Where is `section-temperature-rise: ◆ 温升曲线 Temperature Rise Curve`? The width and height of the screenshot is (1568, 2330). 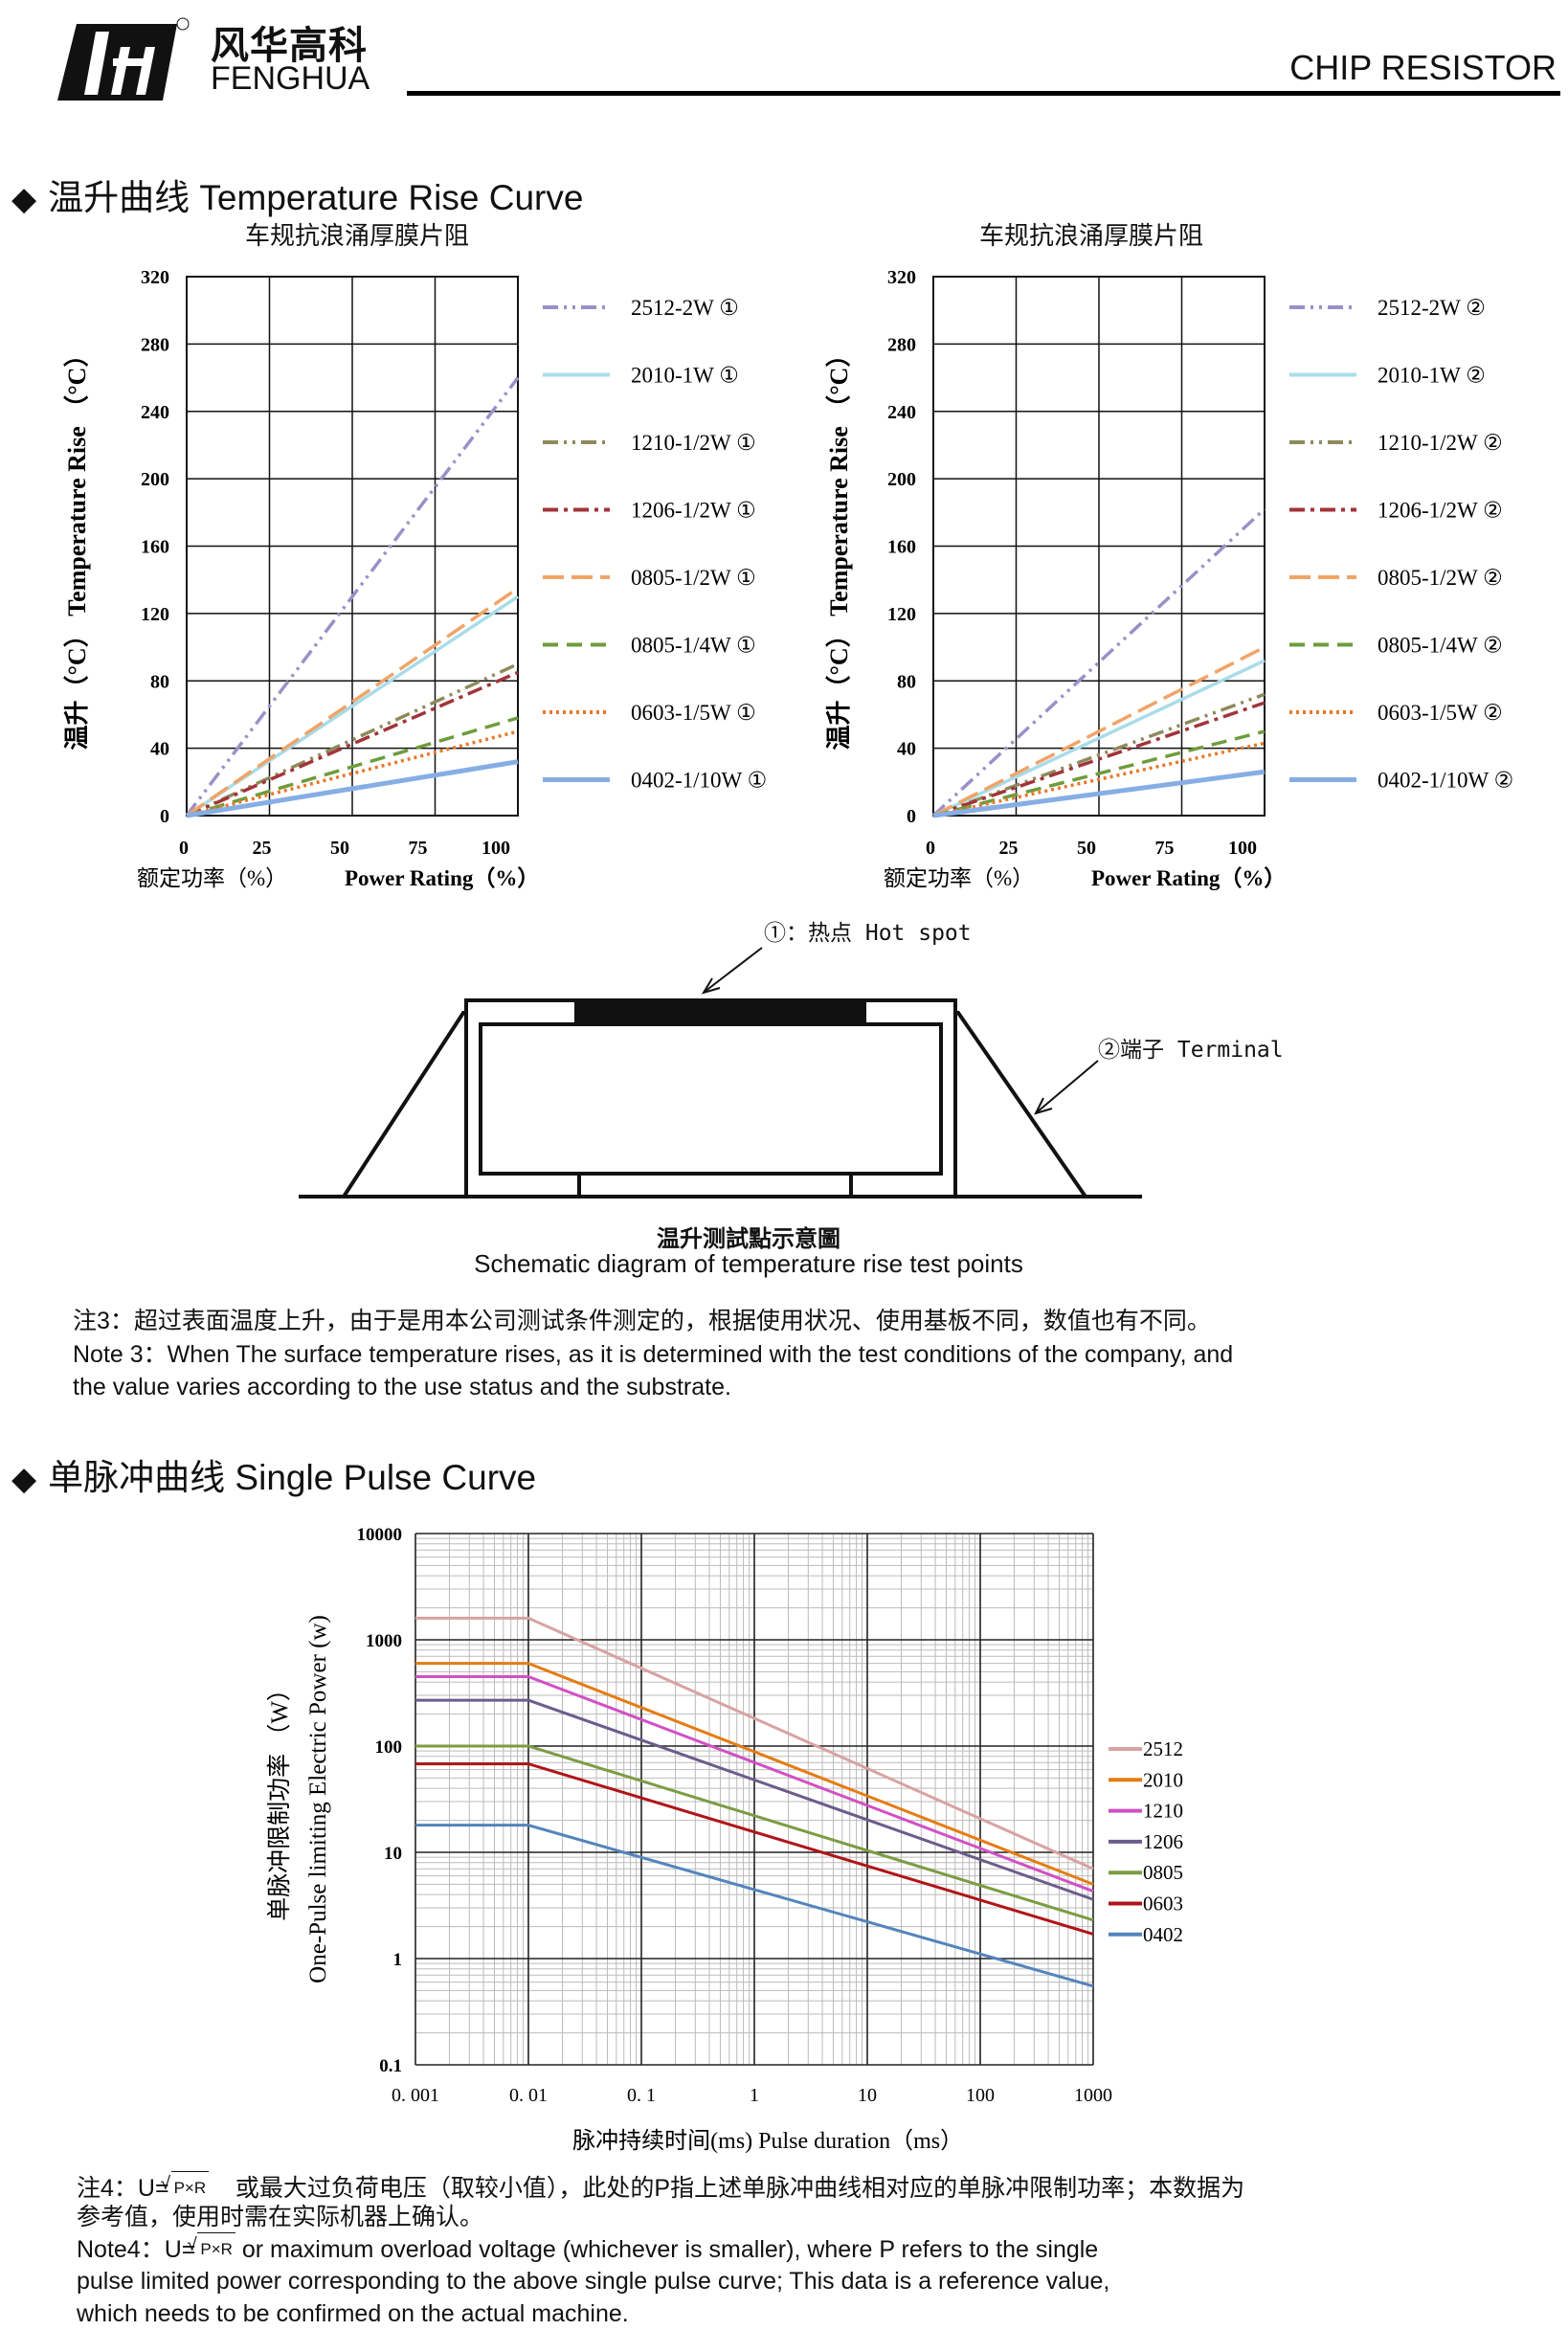
section-temperature-rise: ◆ 温升曲线 Temperature Rise Curve is located at coordinates (297, 194).